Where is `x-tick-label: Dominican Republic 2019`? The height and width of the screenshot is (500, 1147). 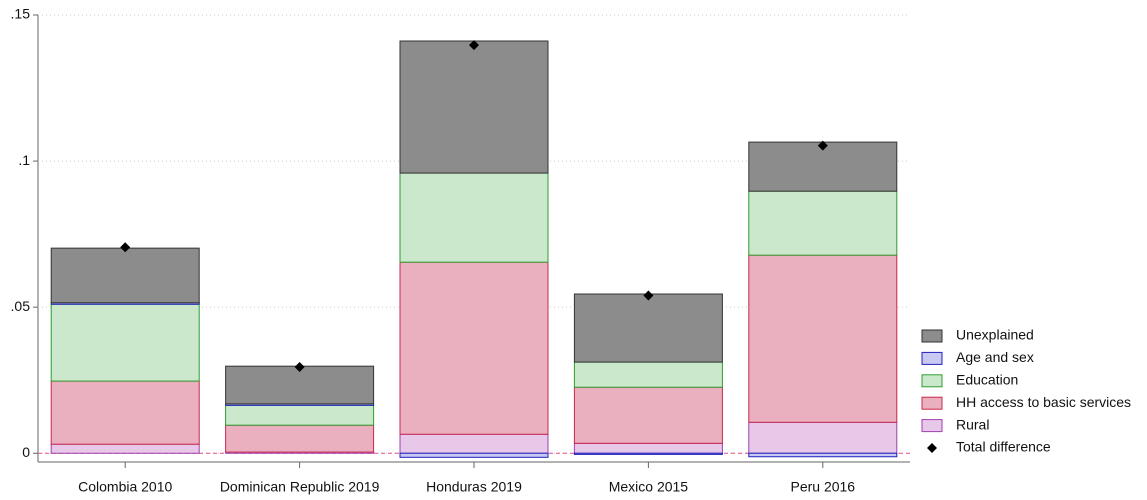 x-tick-label: Dominican Republic 2019 is located at coordinates (300, 487).